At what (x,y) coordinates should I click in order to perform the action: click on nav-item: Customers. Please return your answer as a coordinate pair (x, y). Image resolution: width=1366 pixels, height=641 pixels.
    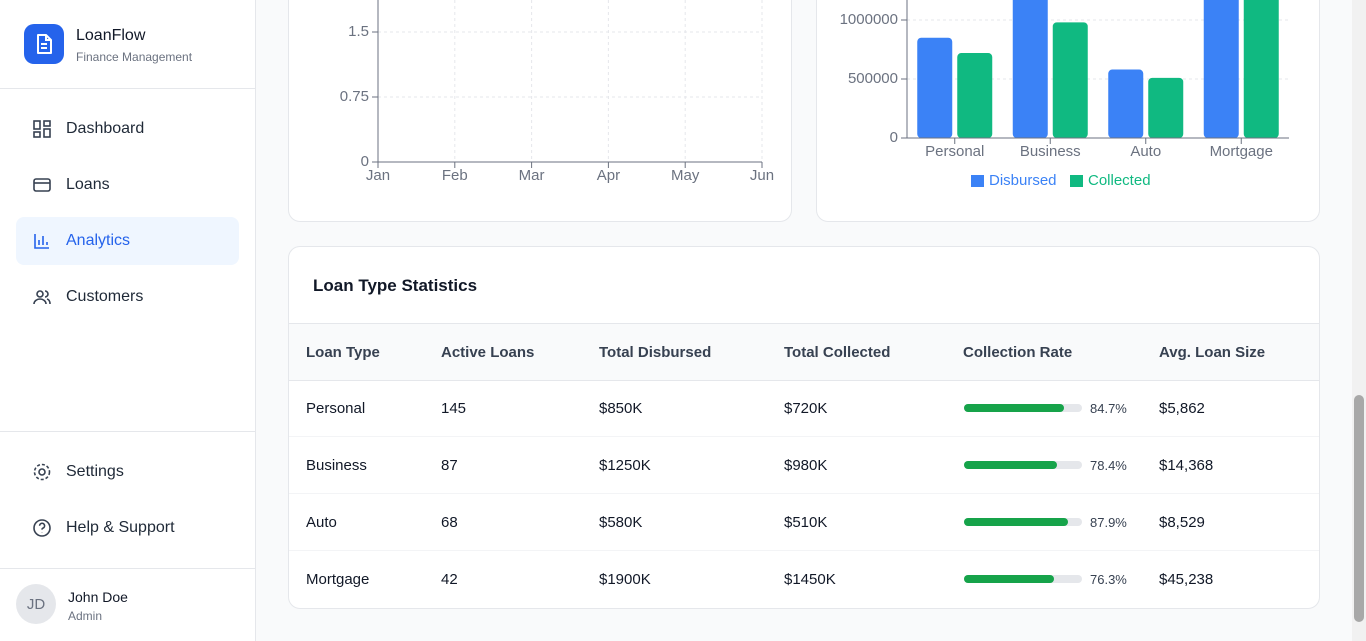
    Looking at the image, I should click on (127, 297).